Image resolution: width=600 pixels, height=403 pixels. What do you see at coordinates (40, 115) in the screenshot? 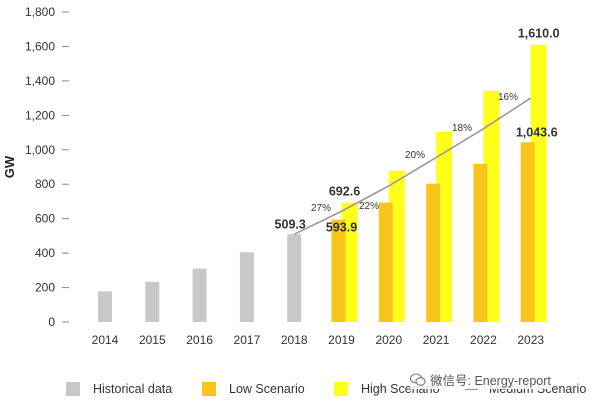
I see `y-tick-label: 1,200` at bounding box center [40, 115].